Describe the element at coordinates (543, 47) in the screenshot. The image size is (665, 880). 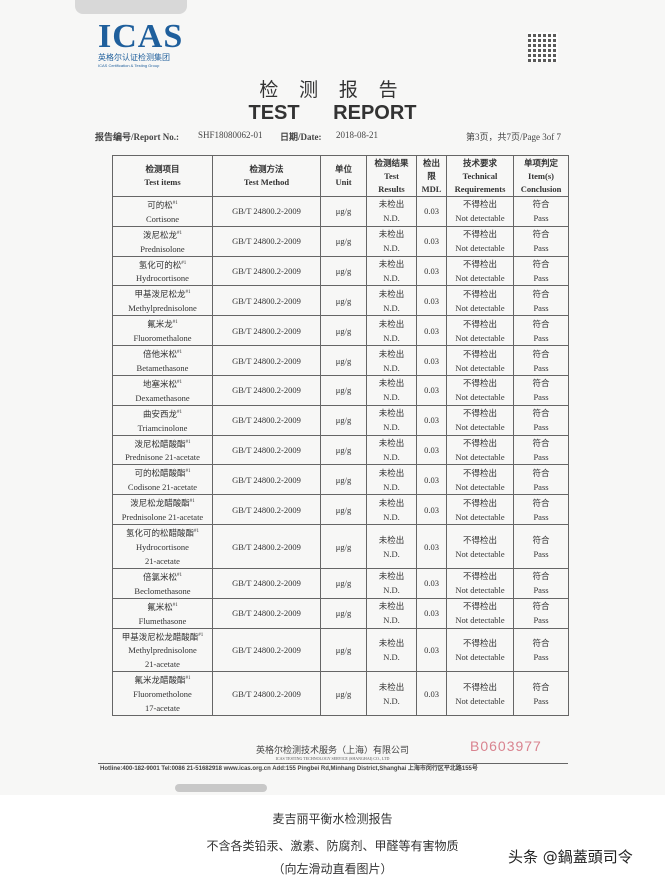
I see `qr-code-icon` at that location.